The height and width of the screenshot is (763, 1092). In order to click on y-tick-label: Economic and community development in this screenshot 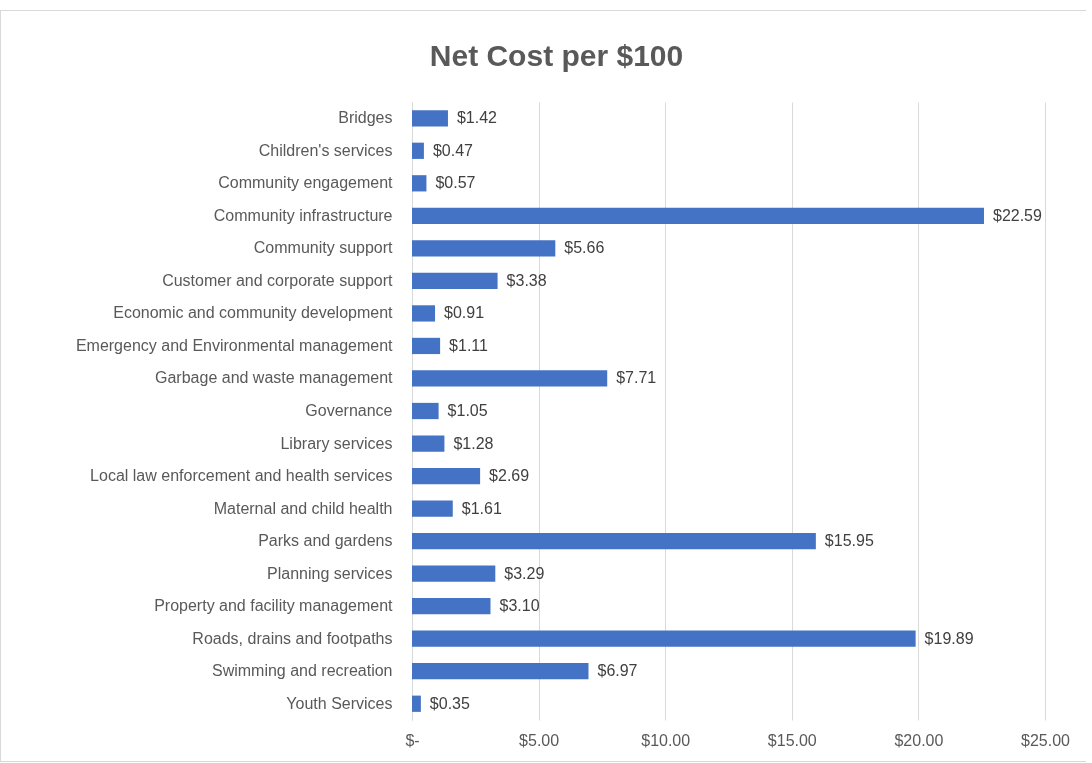, I will do `click(253, 313)`.